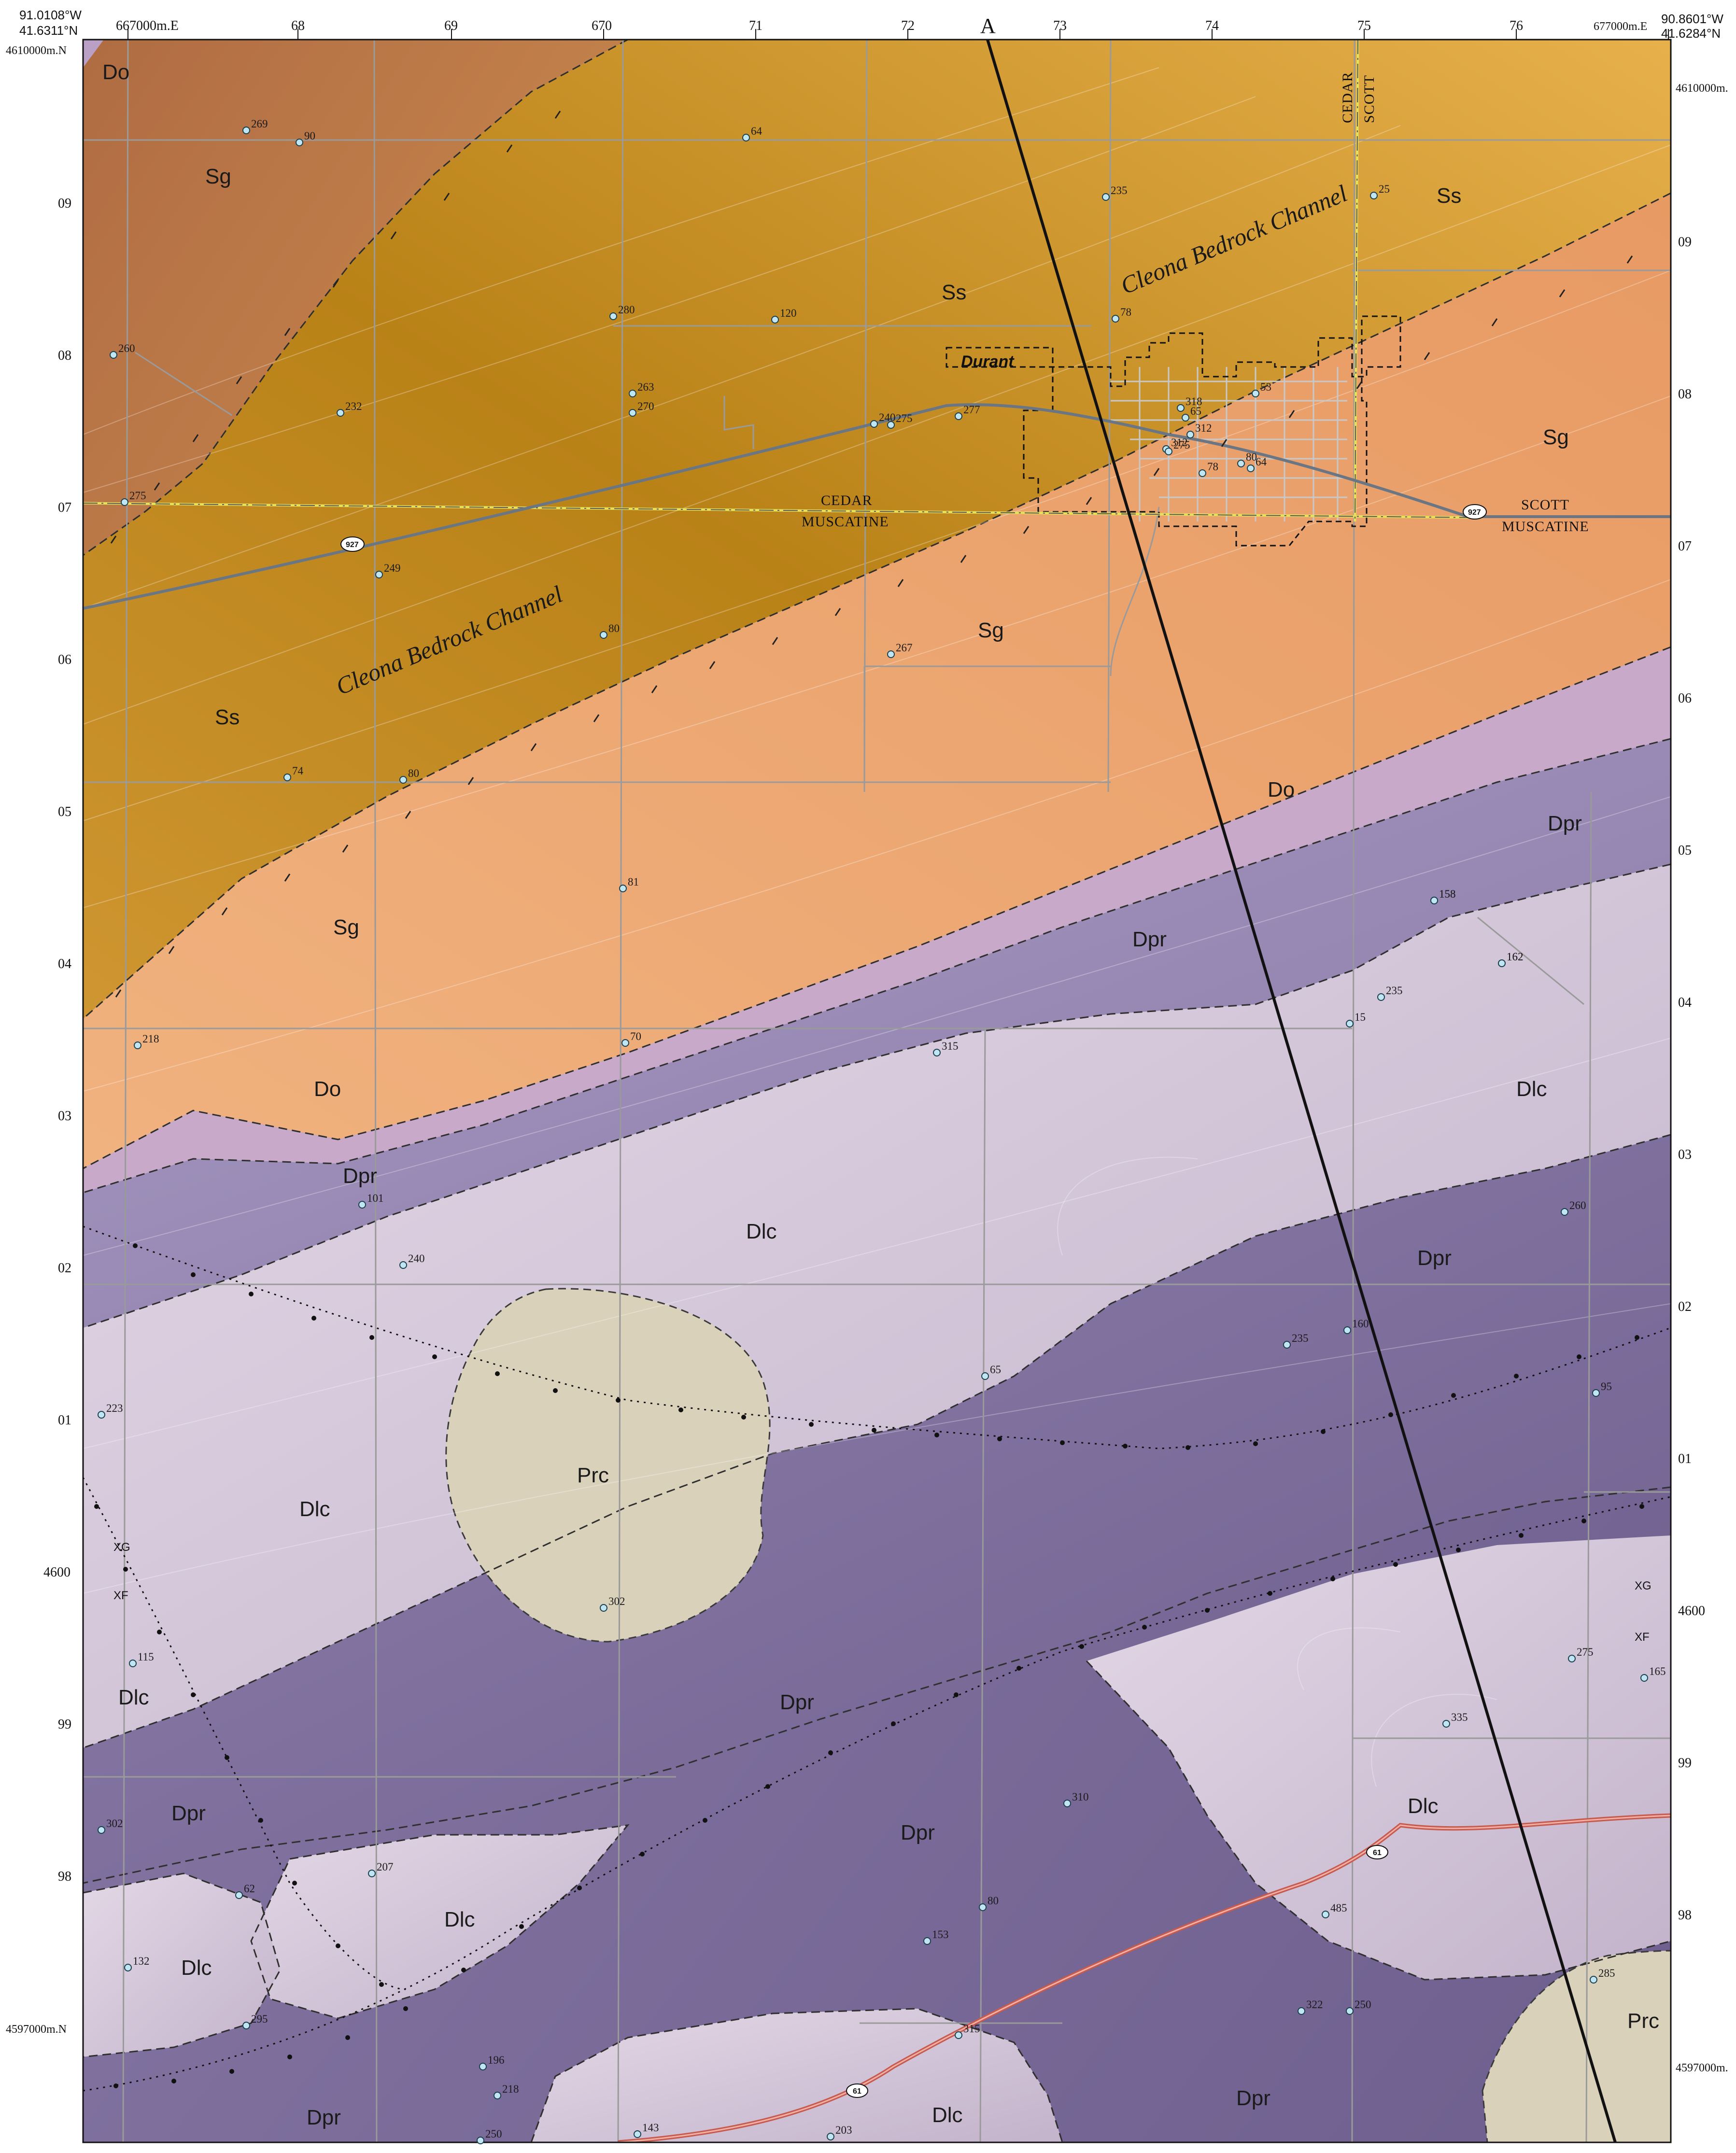 The width and height of the screenshot is (1736, 2153). Describe the element at coordinates (1685, 1915) in the screenshot. I see `right-tick-12: 98` at that location.